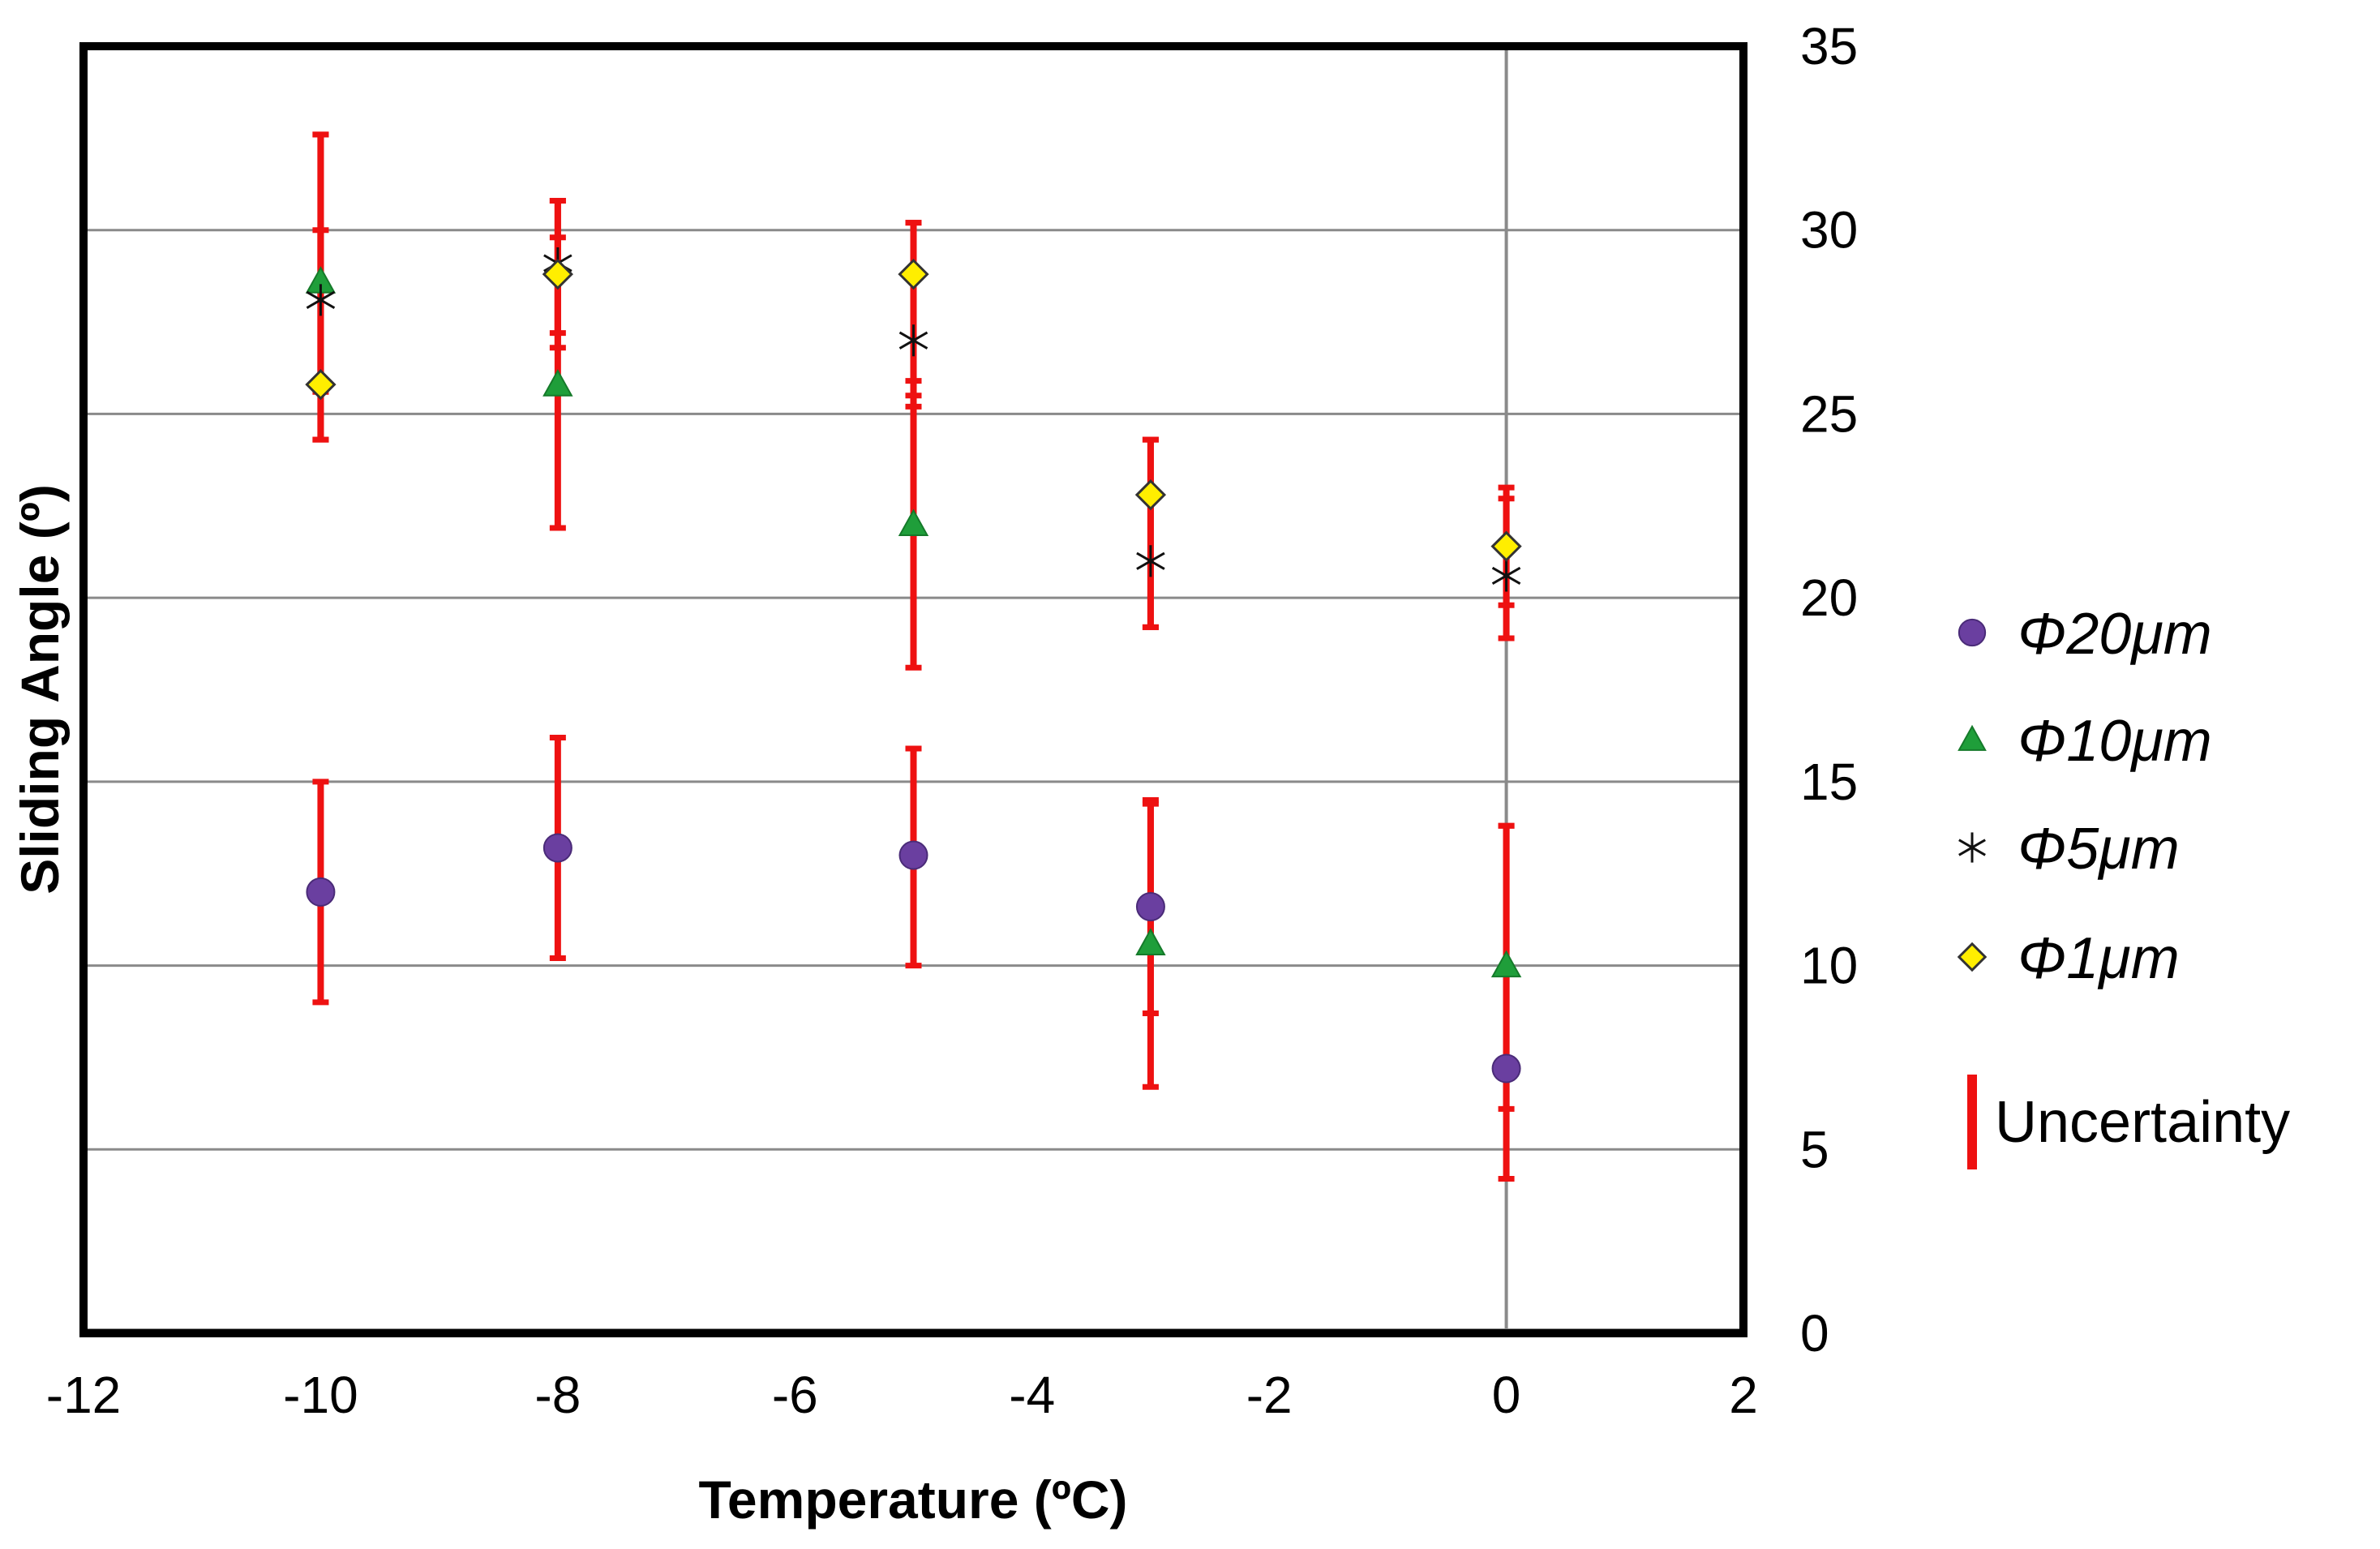 The width and height of the screenshot is (2380, 1549). I want to click on legend: Φ20μm Φ10μm Φ5μm Φ1μm Uncertainty, so click(2123, 885).